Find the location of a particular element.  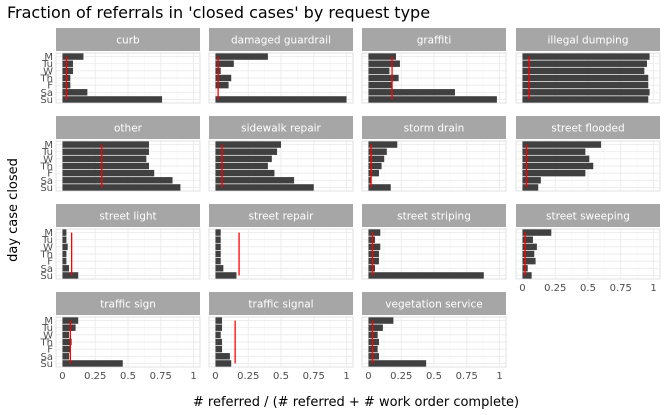

facet-panel: storm drain is located at coordinates (434, 153).